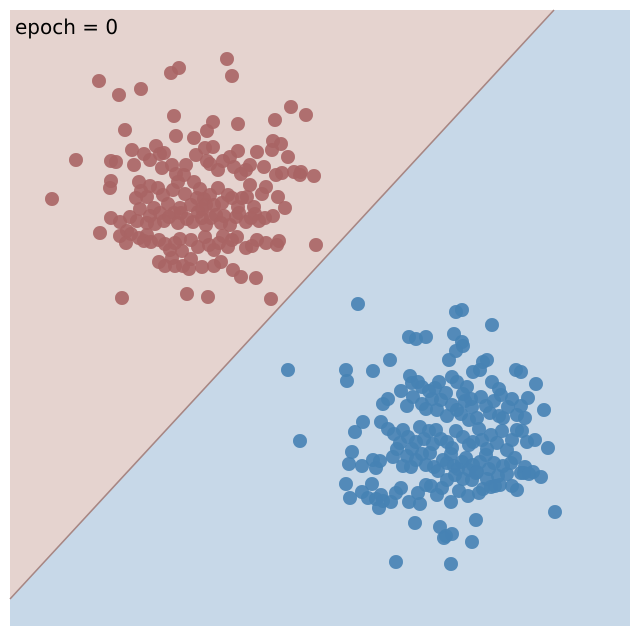 The image size is (640, 636). Describe the element at coordinates (66, 27) in the screenshot. I see `epoch-annotation: epoch = 0` at that location.